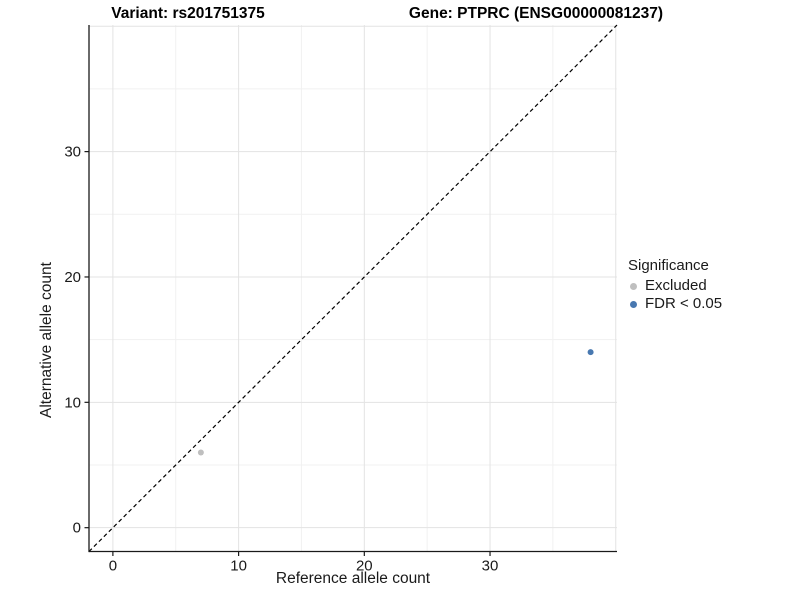 This screenshot has height=600, width=800. Describe the element at coordinates (200, 452) in the screenshot. I see `data-point-excluded` at that location.